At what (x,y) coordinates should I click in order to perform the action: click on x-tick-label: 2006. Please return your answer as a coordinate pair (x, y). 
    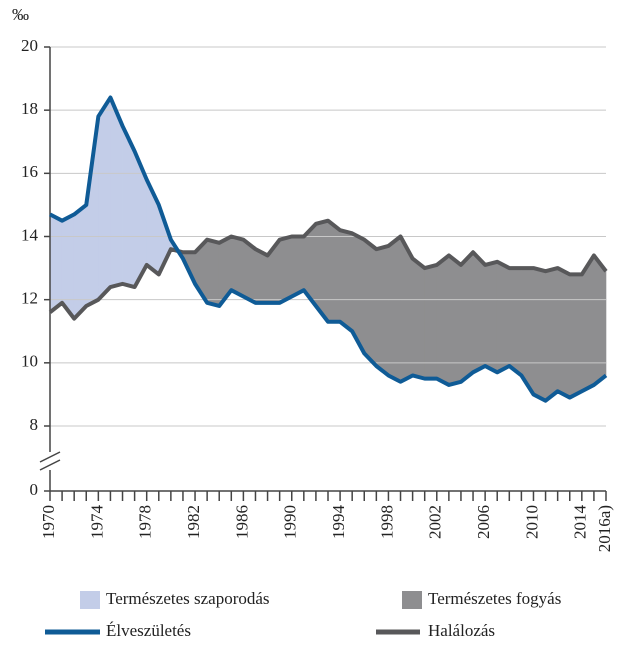
    Looking at the image, I should click on (483, 522).